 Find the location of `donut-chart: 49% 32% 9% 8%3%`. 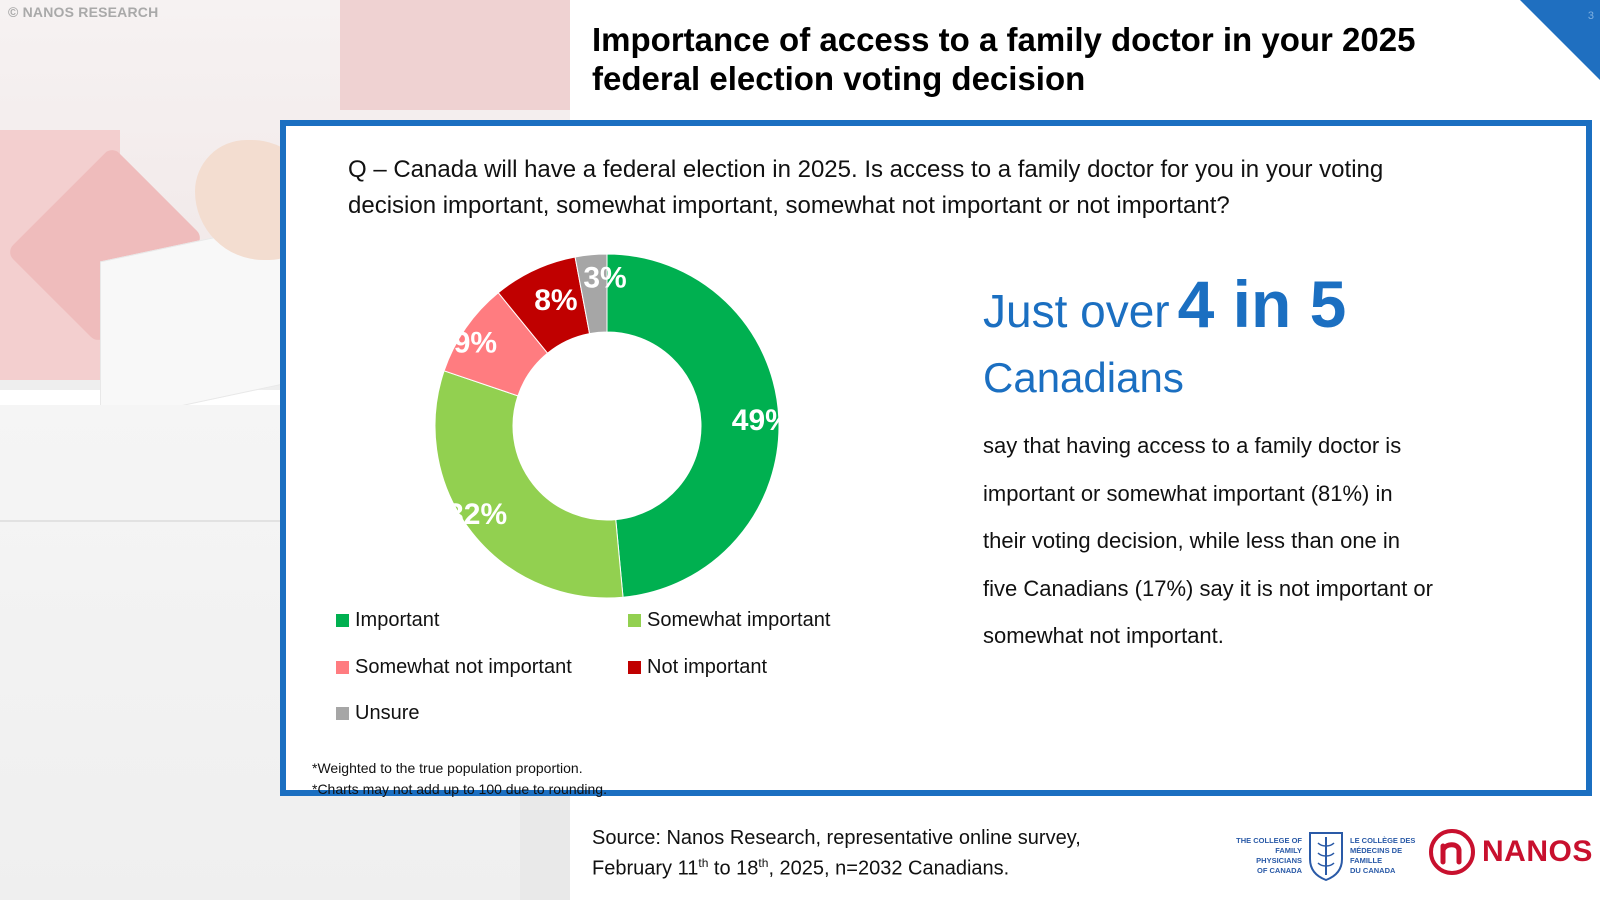

donut-chart: 49% 32% 9% 8%3% is located at coordinates (609, 426).